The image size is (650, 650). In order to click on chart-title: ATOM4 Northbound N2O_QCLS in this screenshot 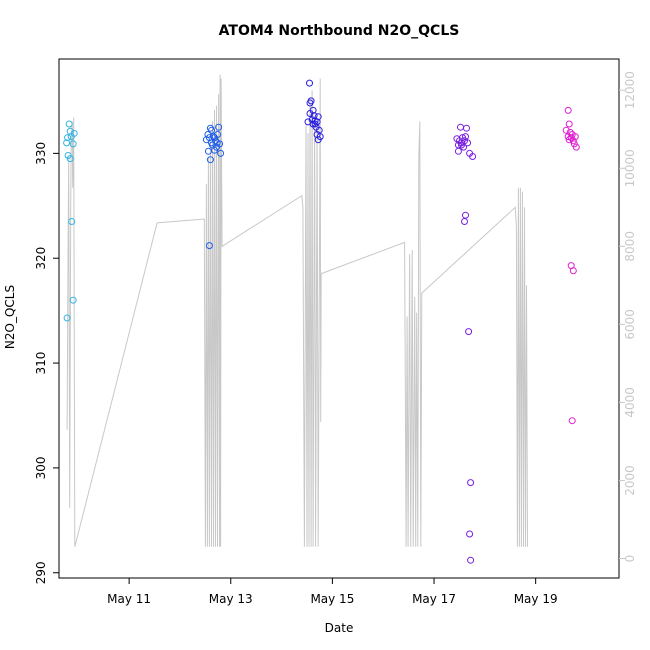, I will do `click(339, 31)`.